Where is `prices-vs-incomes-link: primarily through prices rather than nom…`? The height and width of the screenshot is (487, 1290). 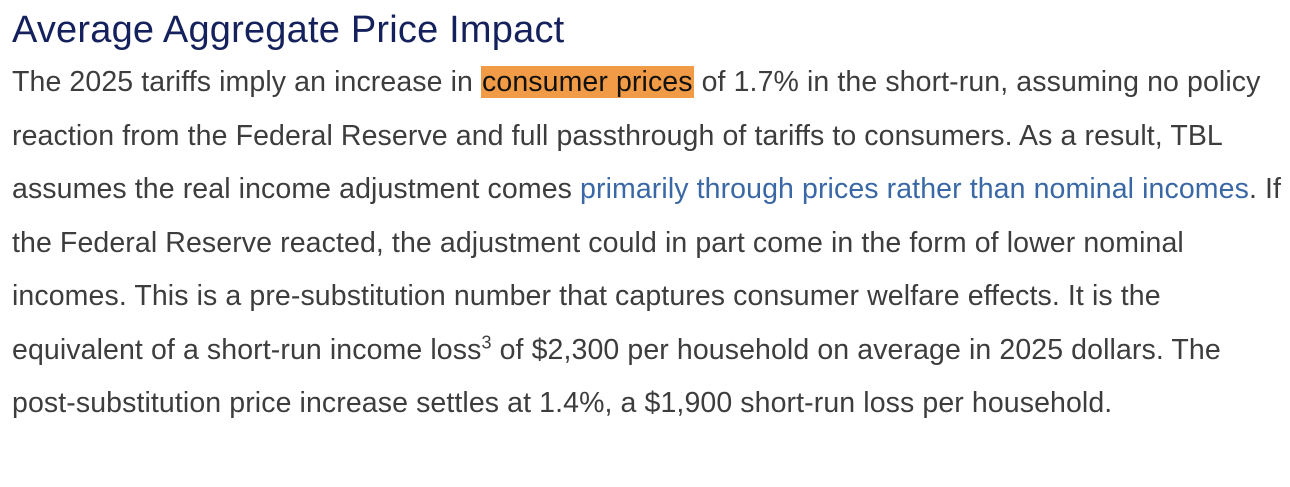
prices-vs-incomes-link: primarily through prices rather than nom… is located at coordinates (914, 189).